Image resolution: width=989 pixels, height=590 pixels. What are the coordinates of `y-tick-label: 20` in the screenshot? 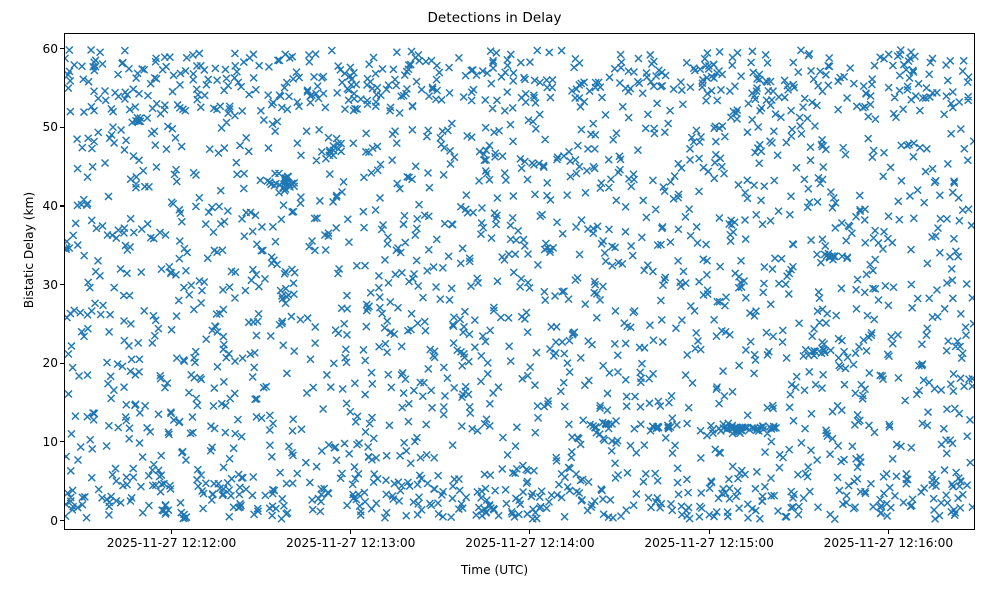 It's located at (50, 363).